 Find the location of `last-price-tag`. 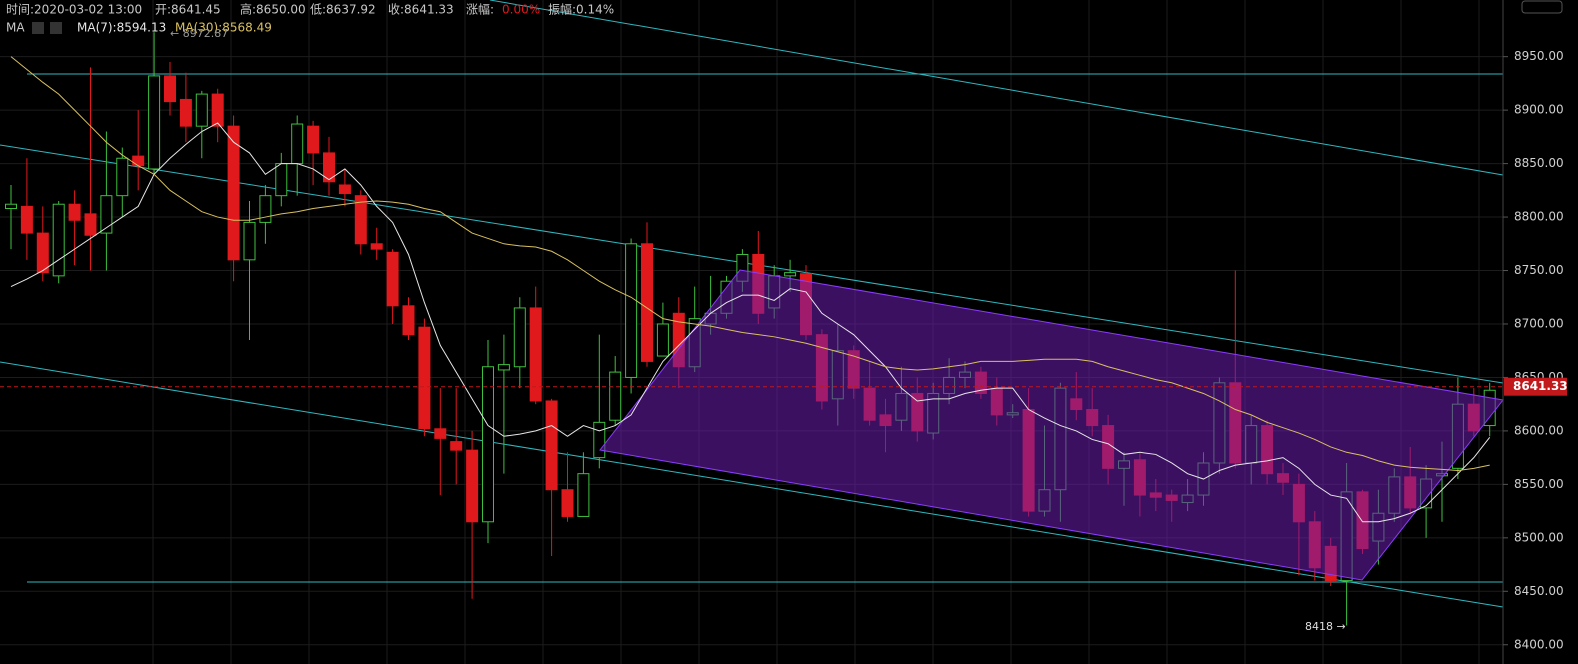

last-price-tag is located at coordinates (1535, 386).